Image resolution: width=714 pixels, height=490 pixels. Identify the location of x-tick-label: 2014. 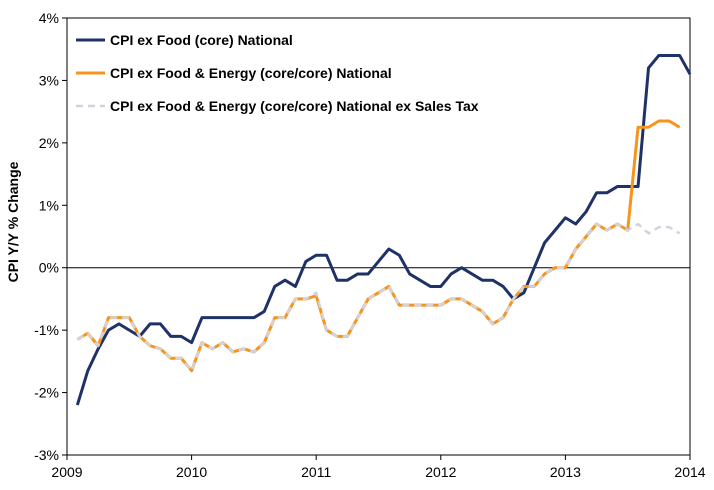
(689, 472).